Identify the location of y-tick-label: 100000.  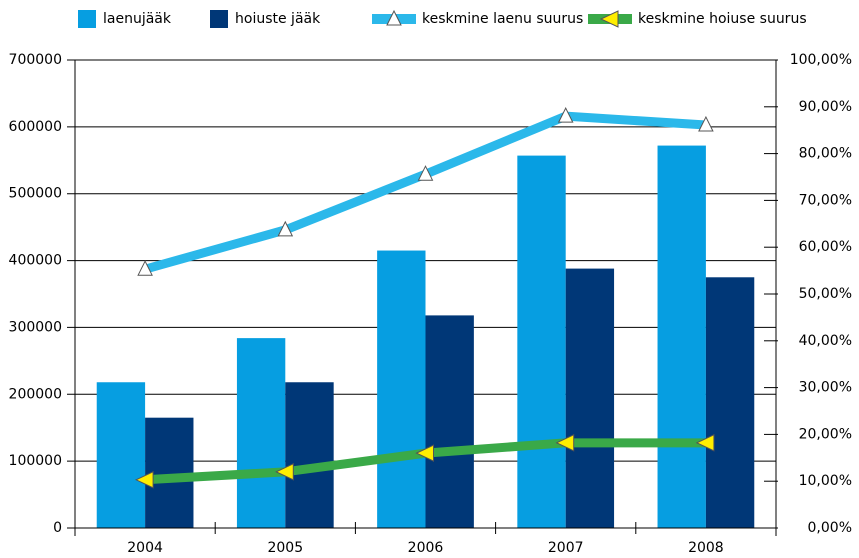
(35, 461).